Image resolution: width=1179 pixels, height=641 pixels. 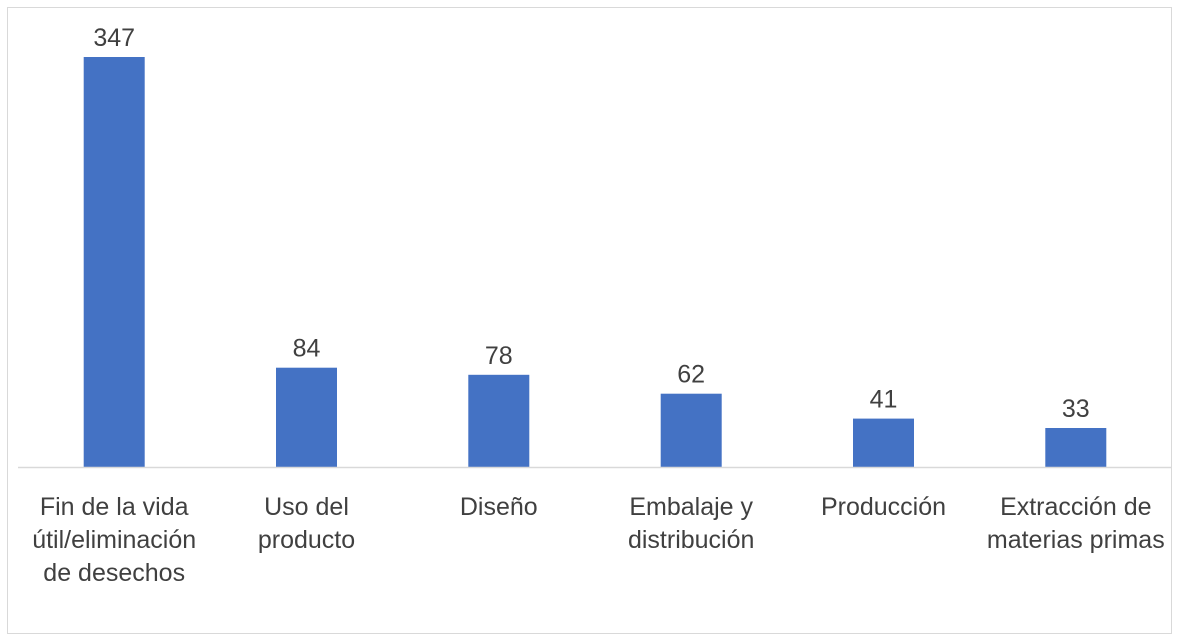 I want to click on category-label-3: Embalaje y distribución, so click(x=691, y=523).